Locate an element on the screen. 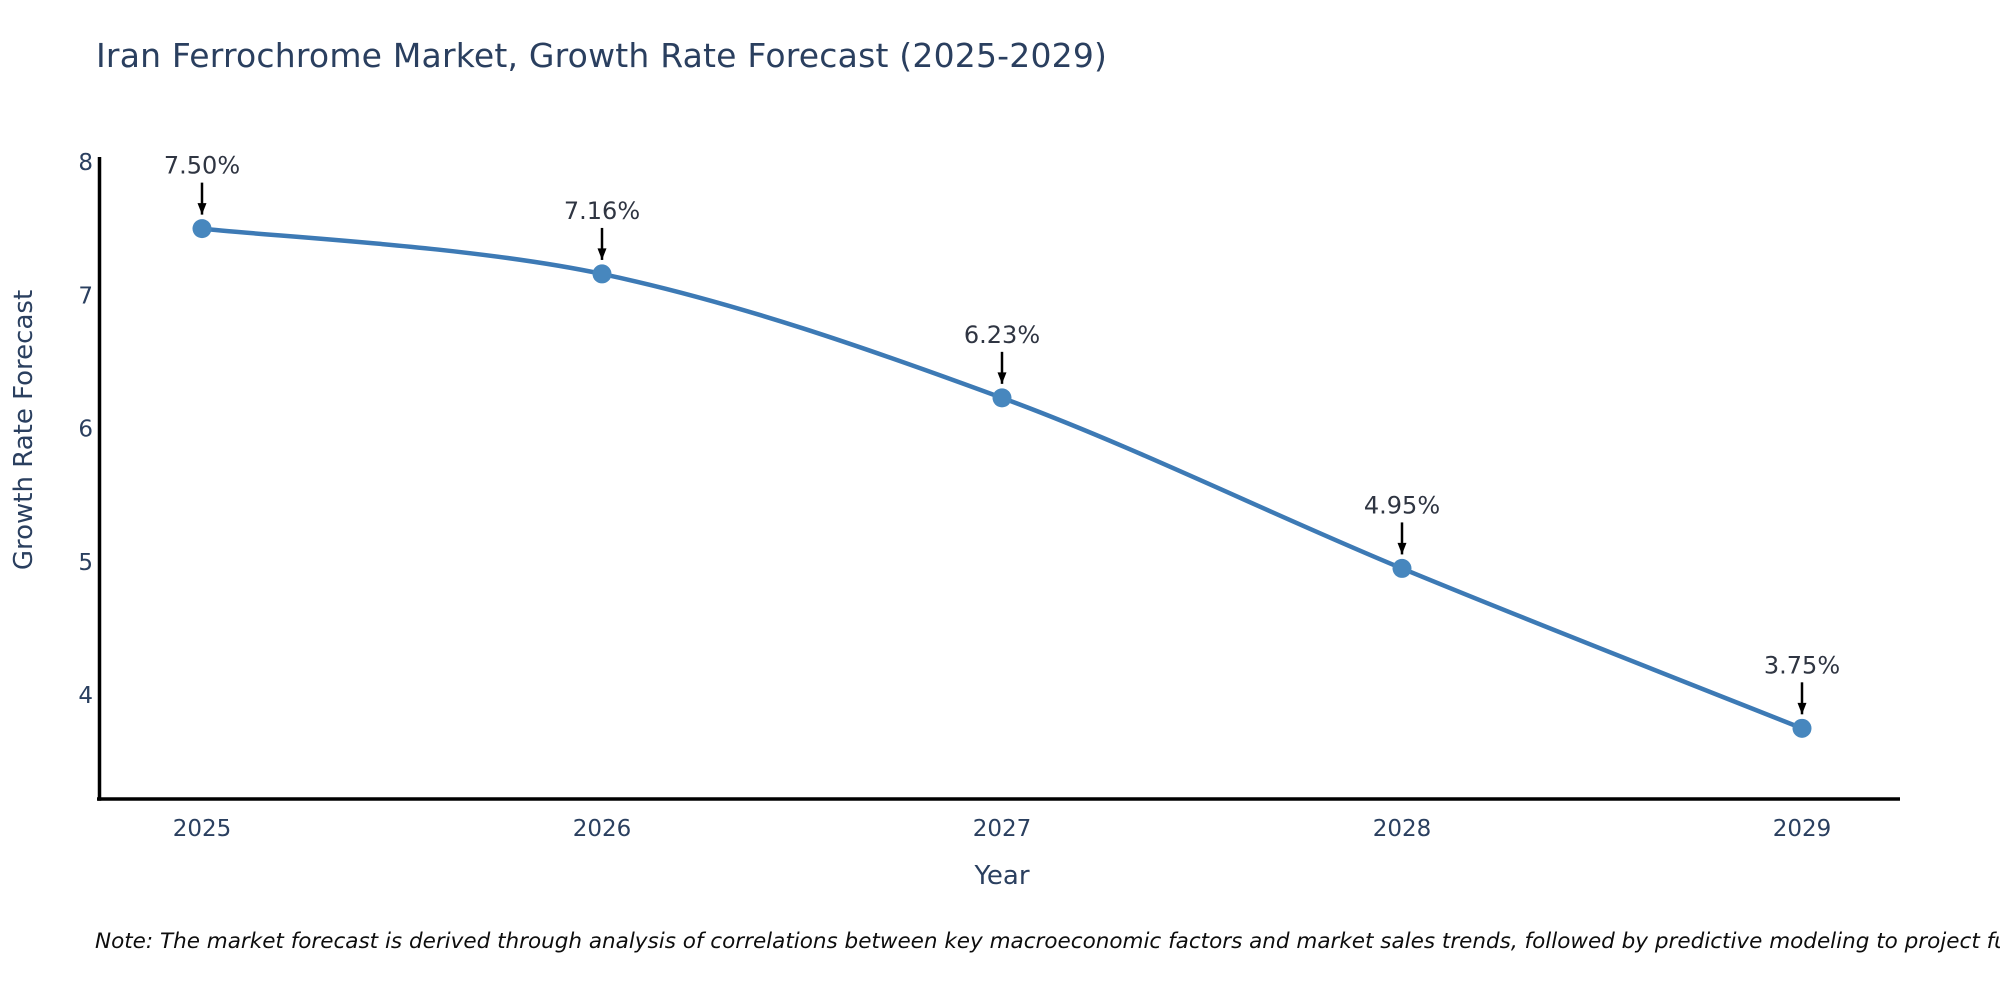  y-axis-title: Growth Rate Forecast is located at coordinates (24, 430).